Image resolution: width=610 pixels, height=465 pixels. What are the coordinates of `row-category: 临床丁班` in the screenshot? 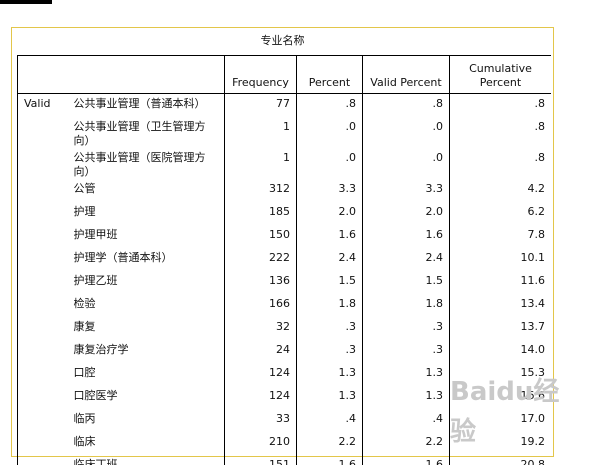 It's located at (146, 460).